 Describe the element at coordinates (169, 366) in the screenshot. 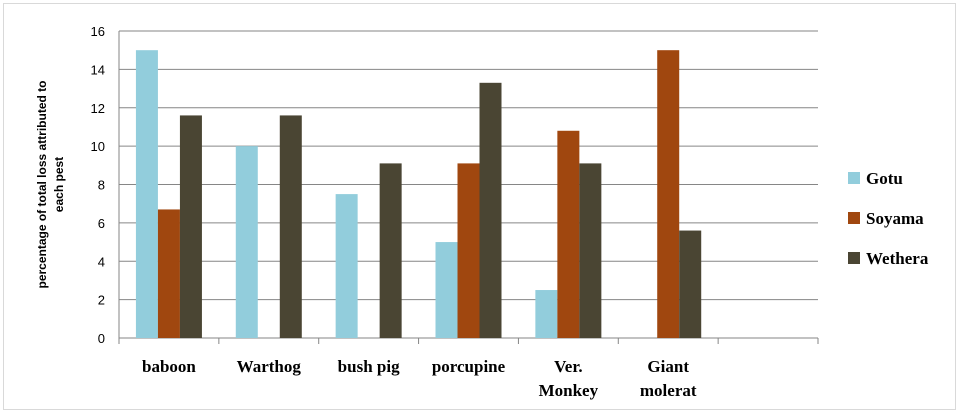

I see `x-category-label: baboon` at that location.